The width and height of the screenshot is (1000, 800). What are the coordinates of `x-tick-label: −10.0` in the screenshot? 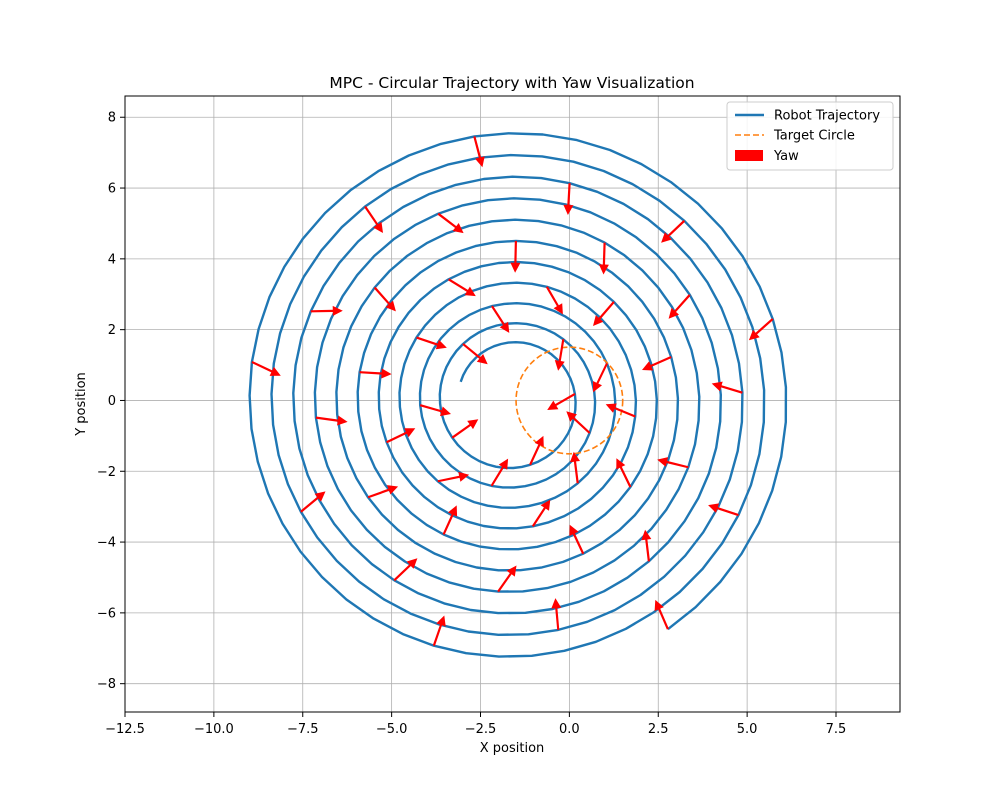 It's located at (214, 729).